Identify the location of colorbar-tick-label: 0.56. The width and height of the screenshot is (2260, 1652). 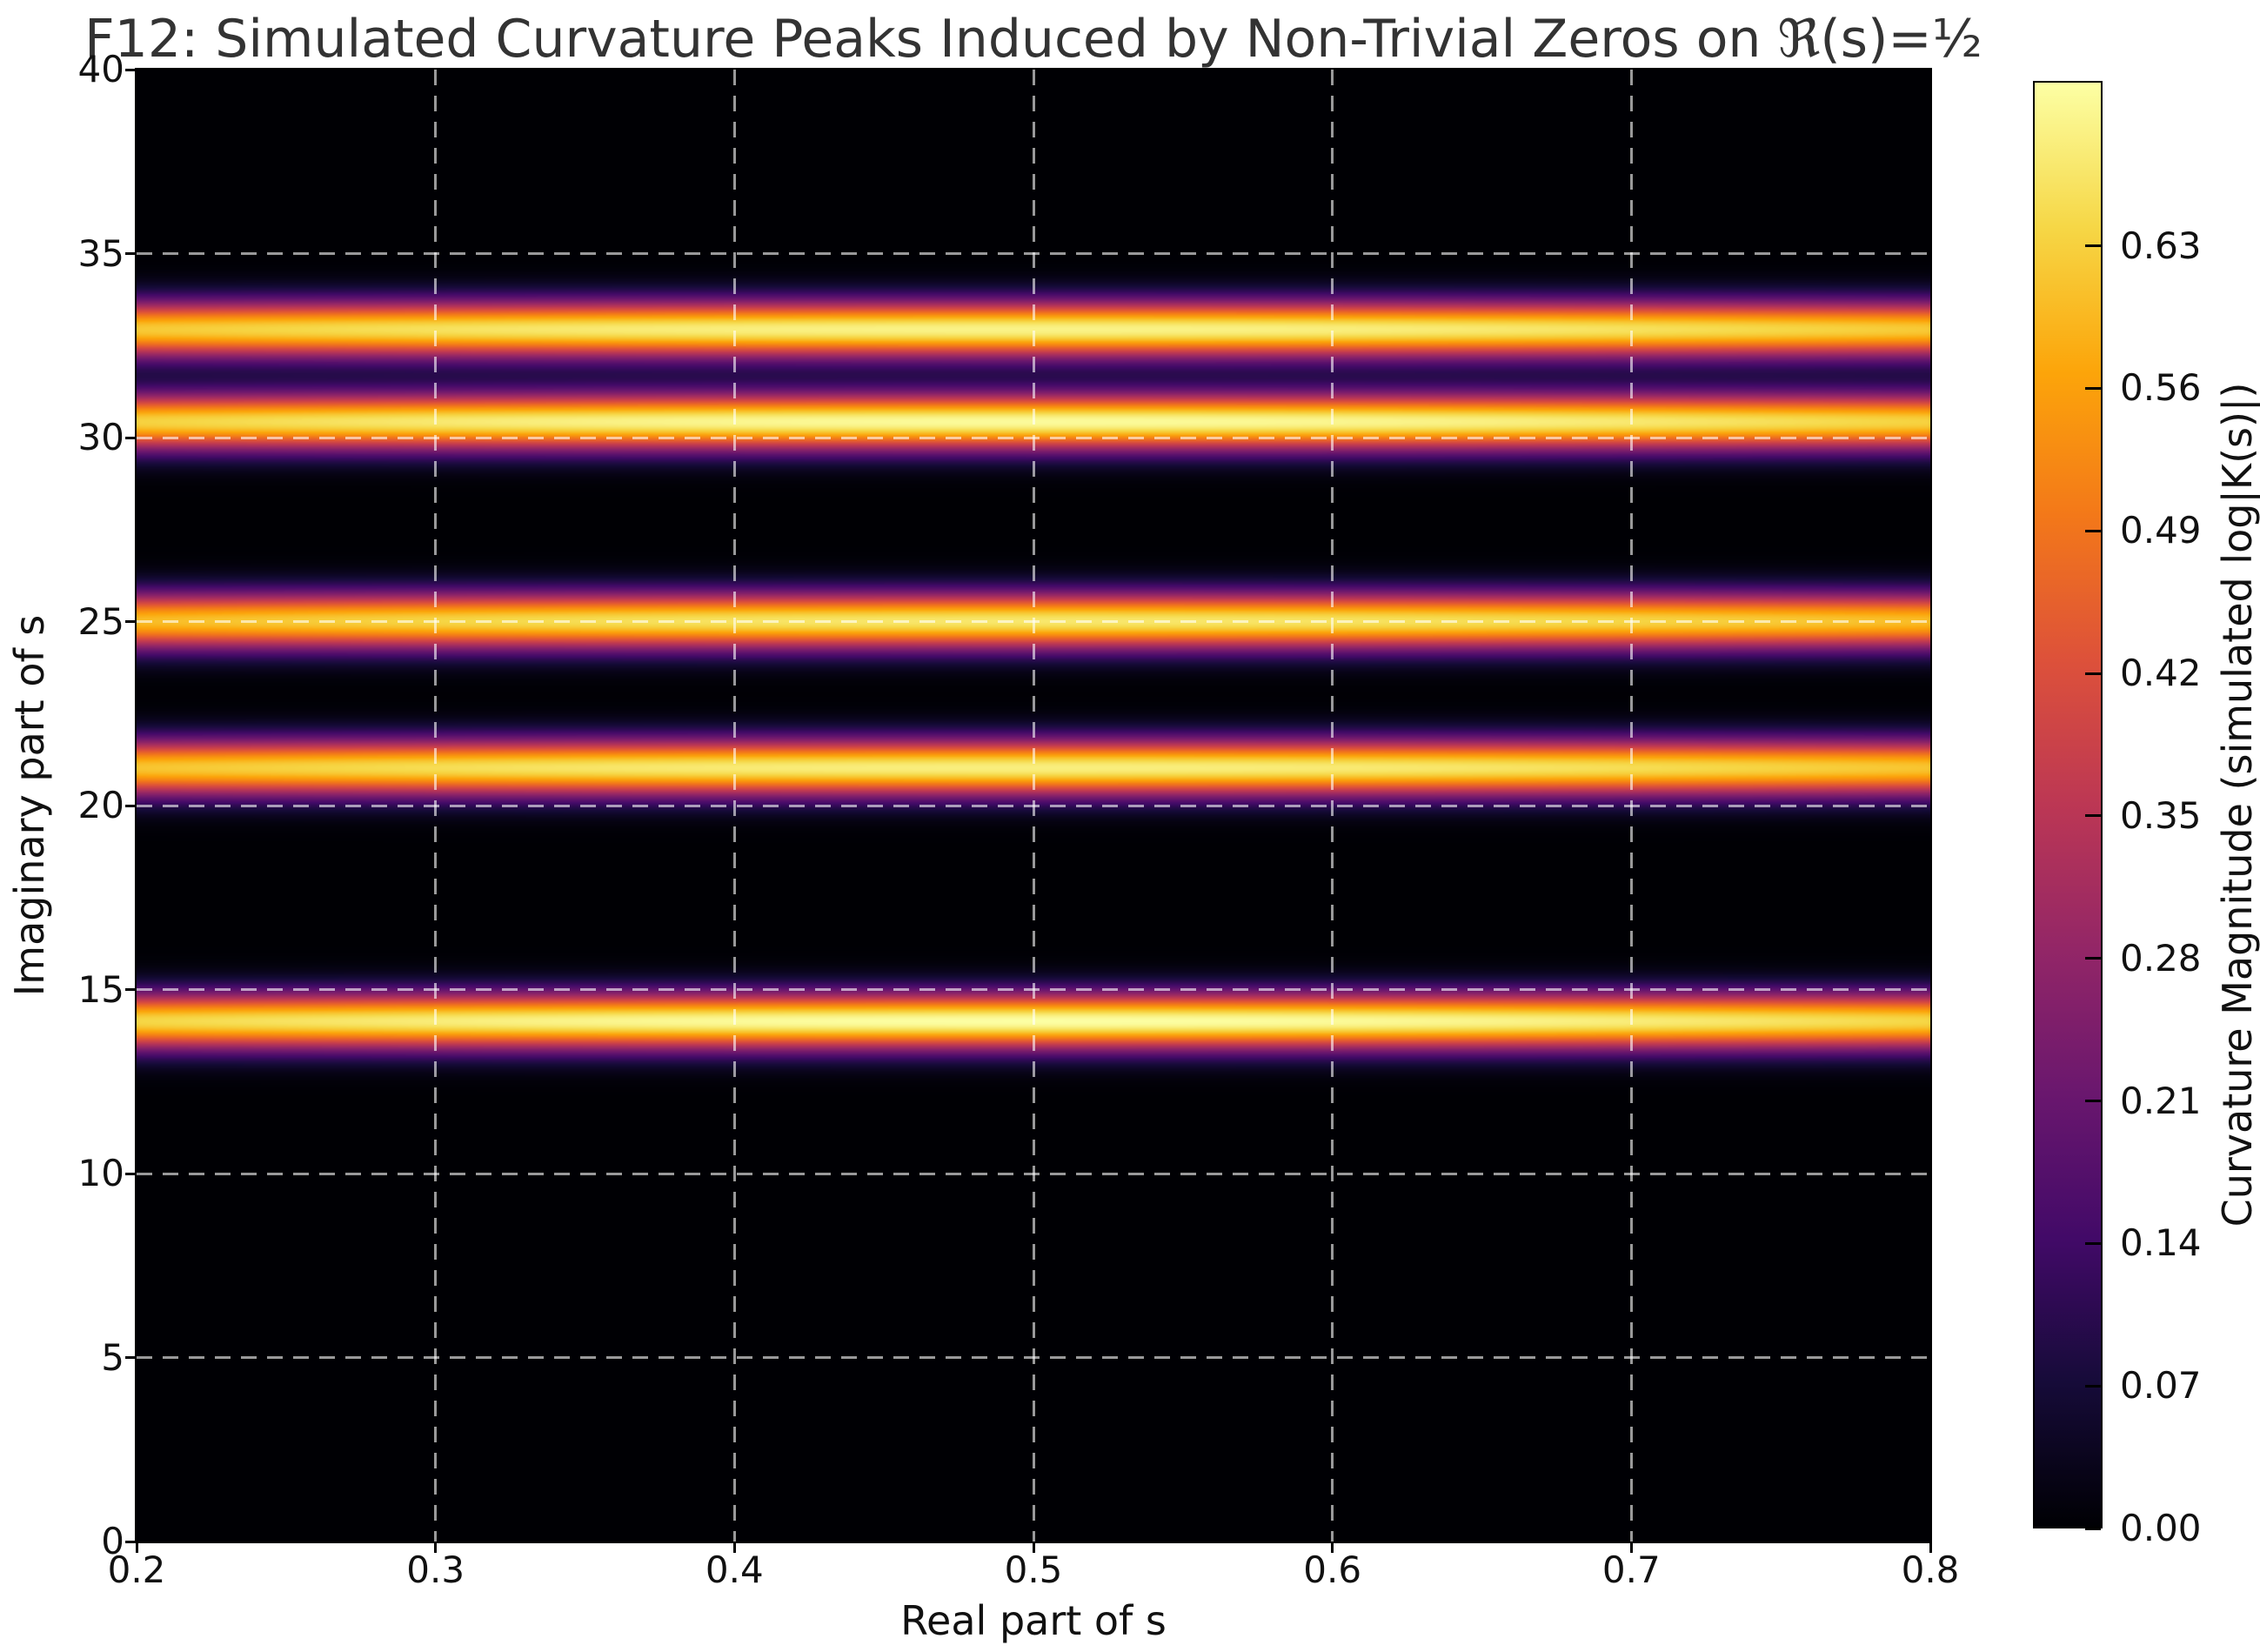
(2161, 388).